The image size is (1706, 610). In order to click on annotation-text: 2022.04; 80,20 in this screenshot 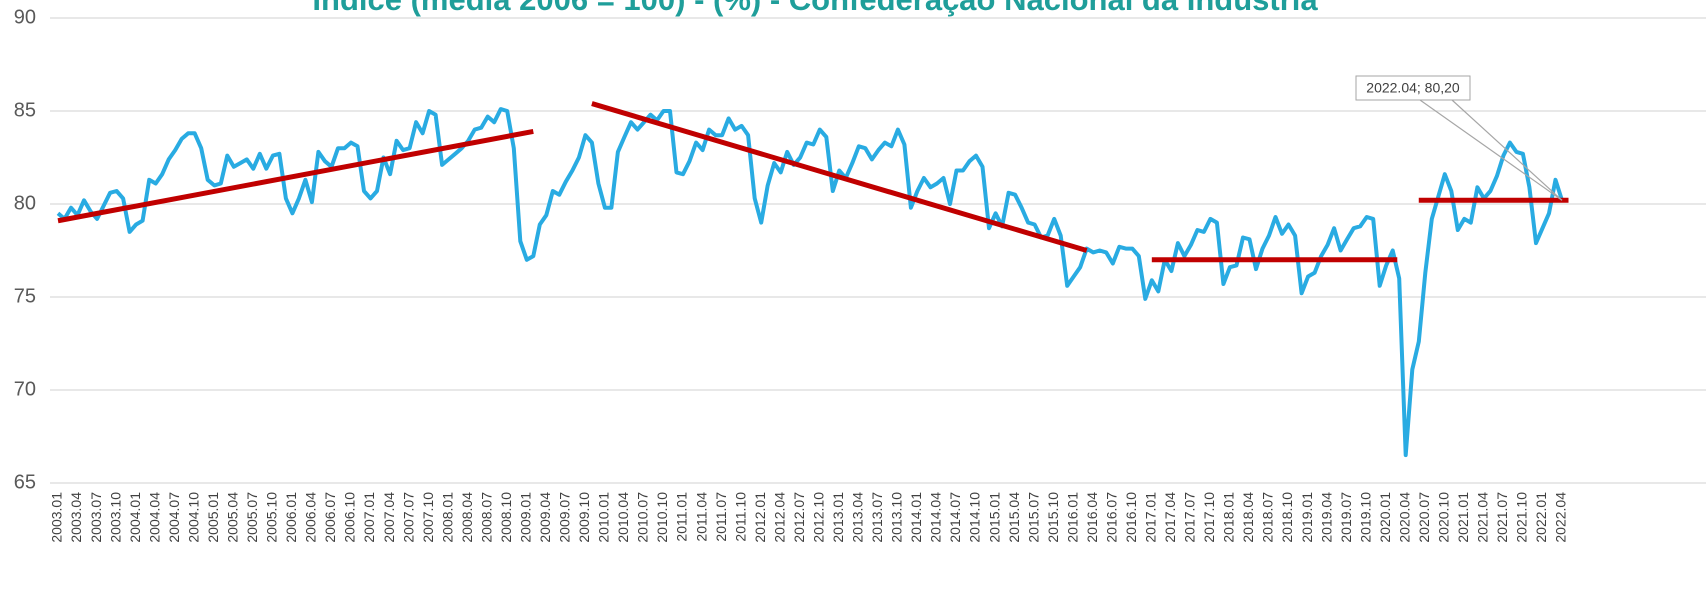, I will do `click(1413, 88)`.